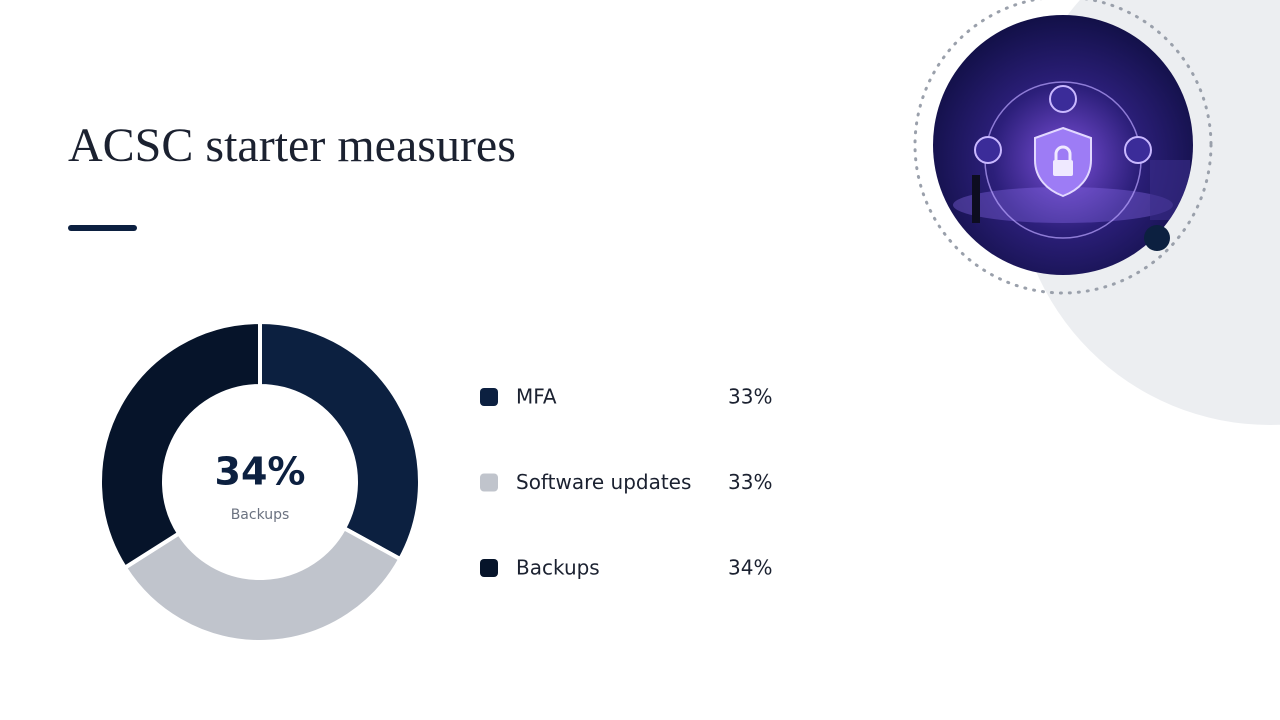 The image size is (1280, 720). I want to click on center-label: Backups, so click(260, 515).